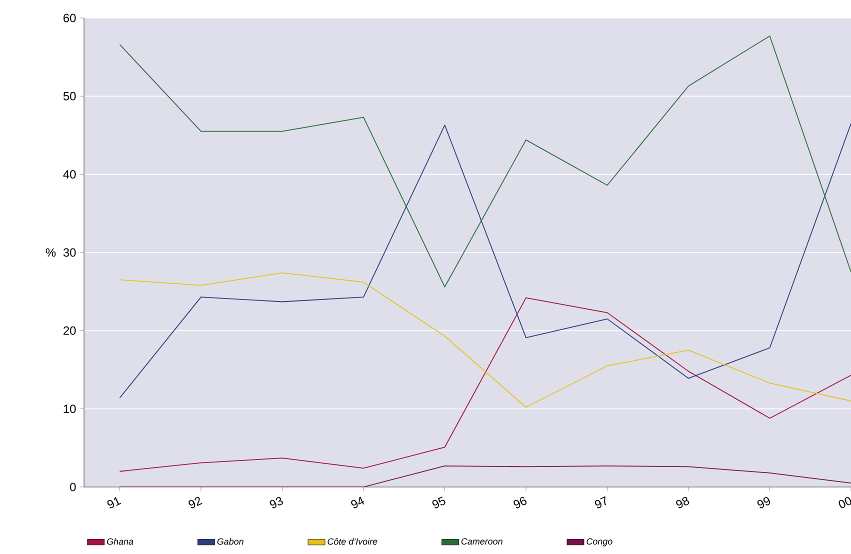 Image resolution: width=851 pixels, height=554 pixels. What do you see at coordinates (70, 330) in the screenshot?
I see `y-tick-label: 20` at bounding box center [70, 330].